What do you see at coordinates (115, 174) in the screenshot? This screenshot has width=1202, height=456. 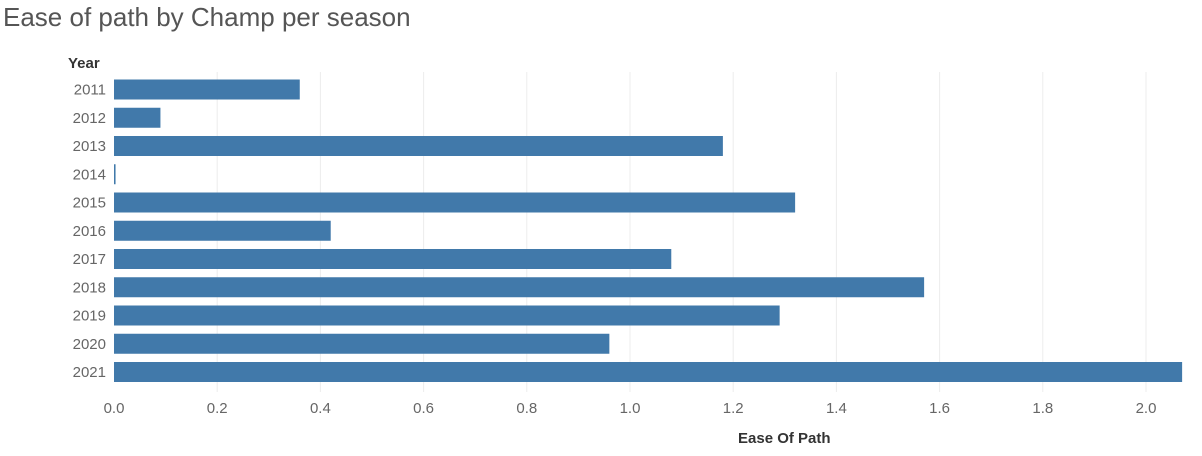 I see `bar-2014` at bounding box center [115, 174].